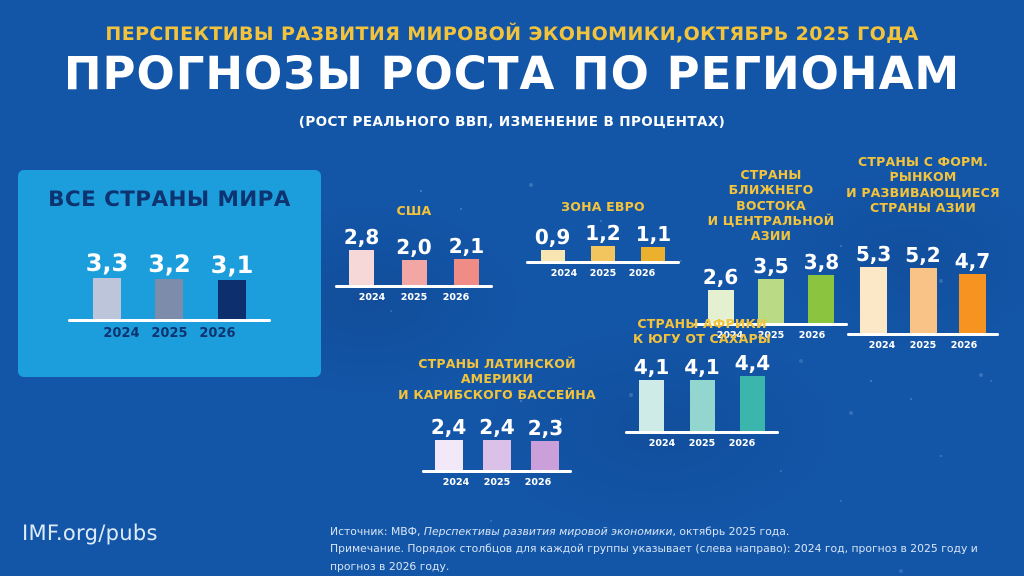 The width and height of the screenshot is (1024, 576). Describe the element at coordinates (923, 334) in the screenshot. I see `asia-axis-line` at that location.